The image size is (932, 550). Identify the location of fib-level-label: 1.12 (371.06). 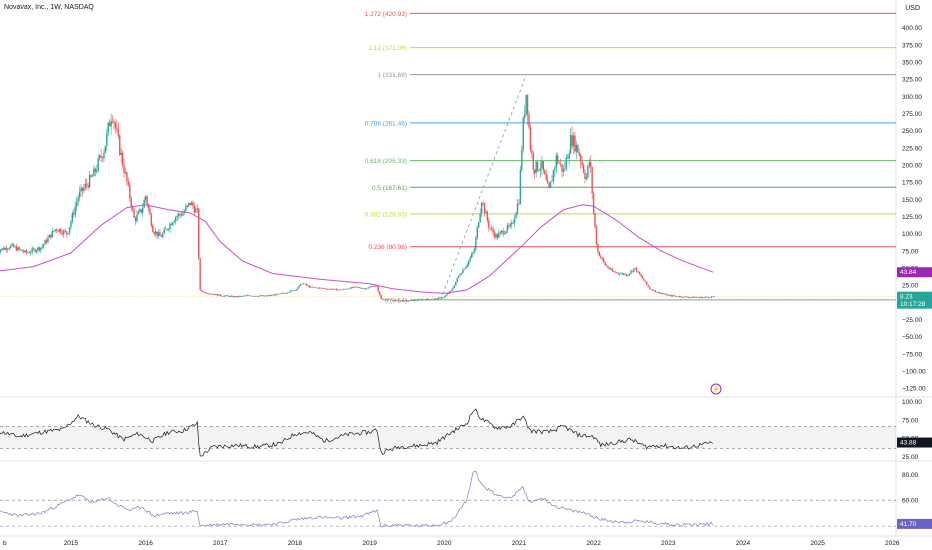
(387, 48).